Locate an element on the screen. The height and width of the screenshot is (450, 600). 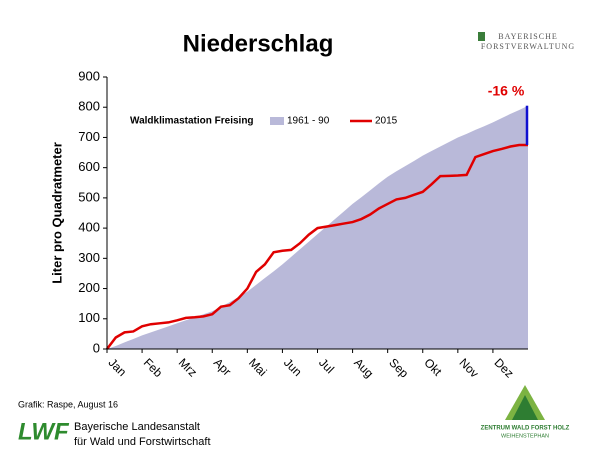
center-logo: ZENTRUM WALD FORST HOLZ WEIHENSTEPHAN is located at coordinates (525, 412).